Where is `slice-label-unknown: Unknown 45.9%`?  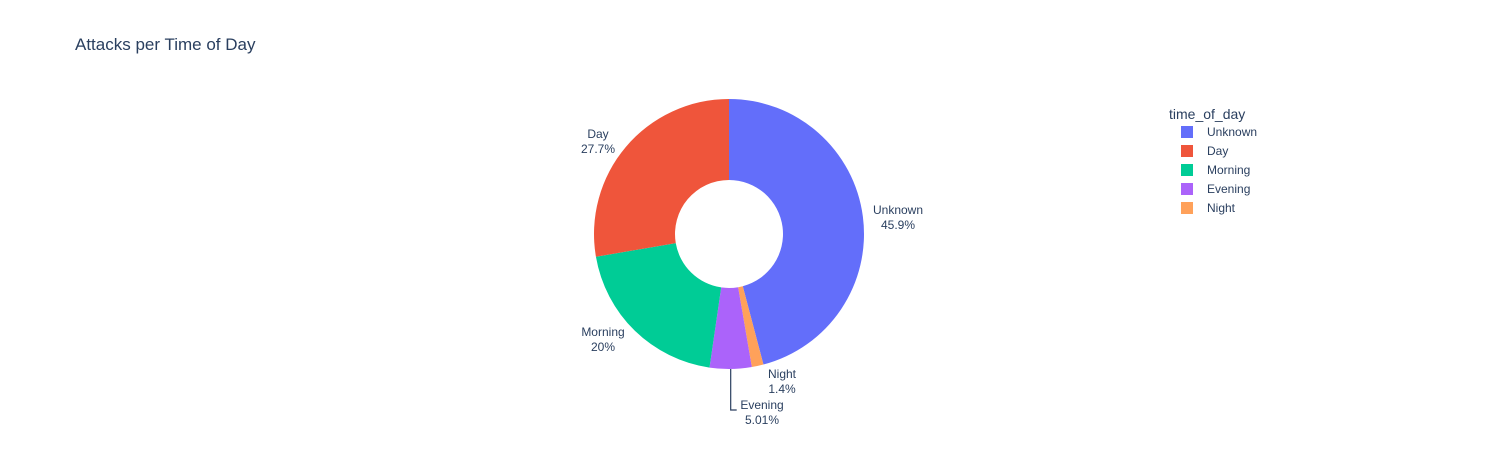 slice-label-unknown: Unknown 45.9% is located at coordinates (898, 217).